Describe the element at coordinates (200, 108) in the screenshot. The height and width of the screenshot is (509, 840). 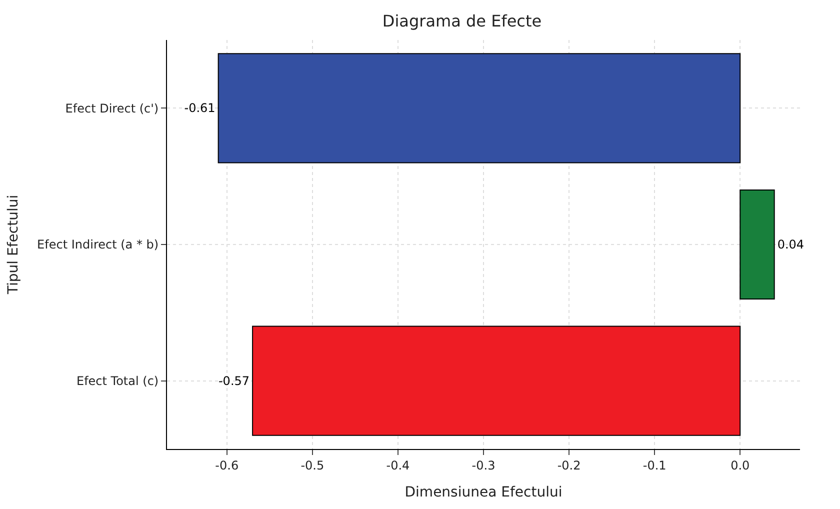
I see `data-label: -0.61` at that location.